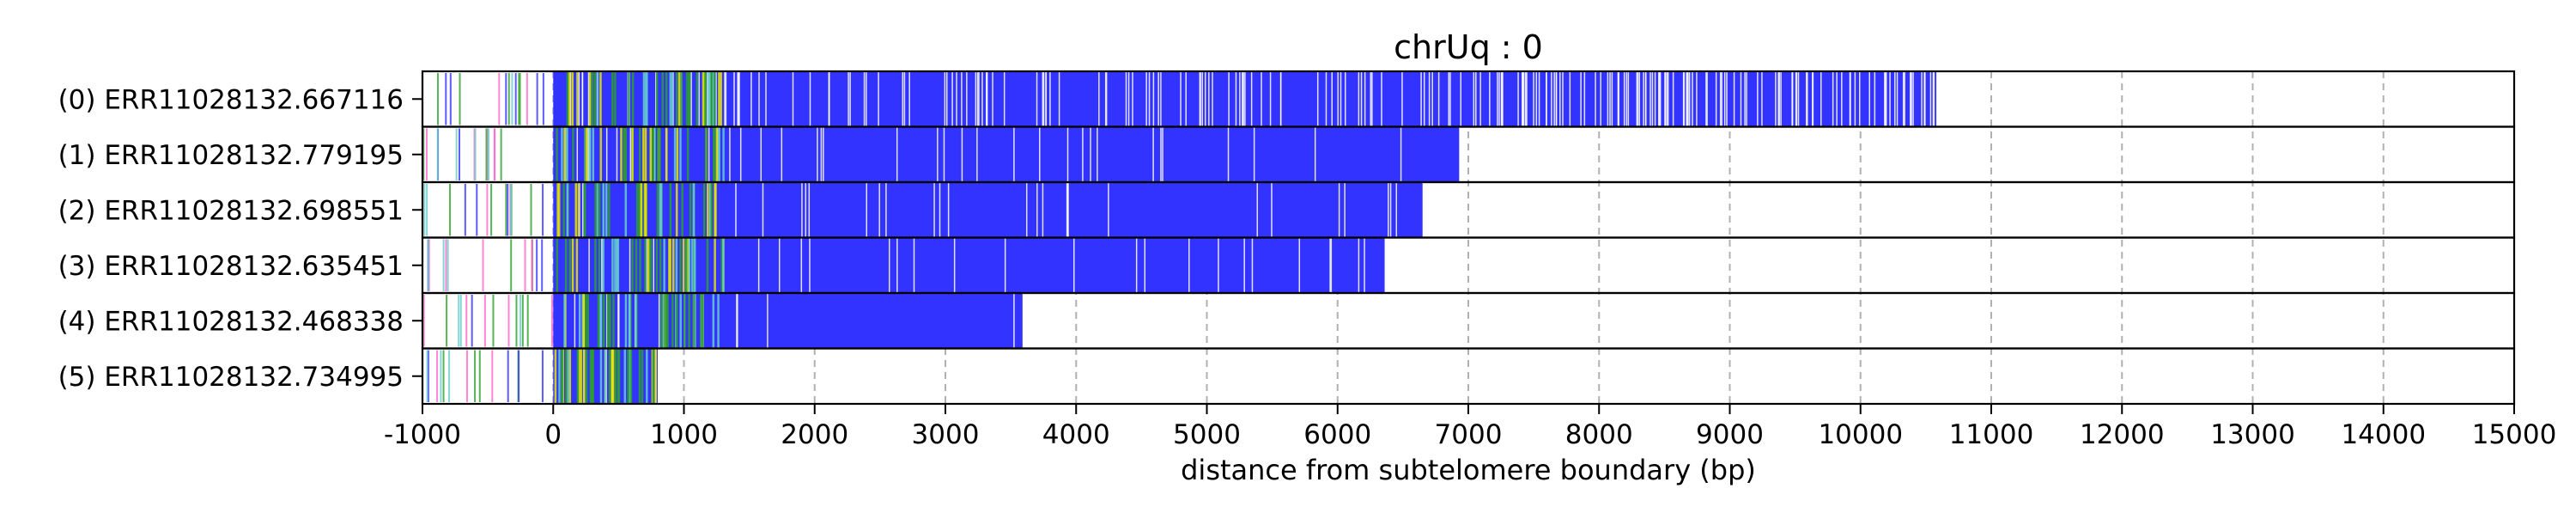 The width and height of the screenshot is (2576, 519). Describe the element at coordinates (231, 155) in the screenshot. I see `read-label-1: (1) ERR11028132.779195` at that location.